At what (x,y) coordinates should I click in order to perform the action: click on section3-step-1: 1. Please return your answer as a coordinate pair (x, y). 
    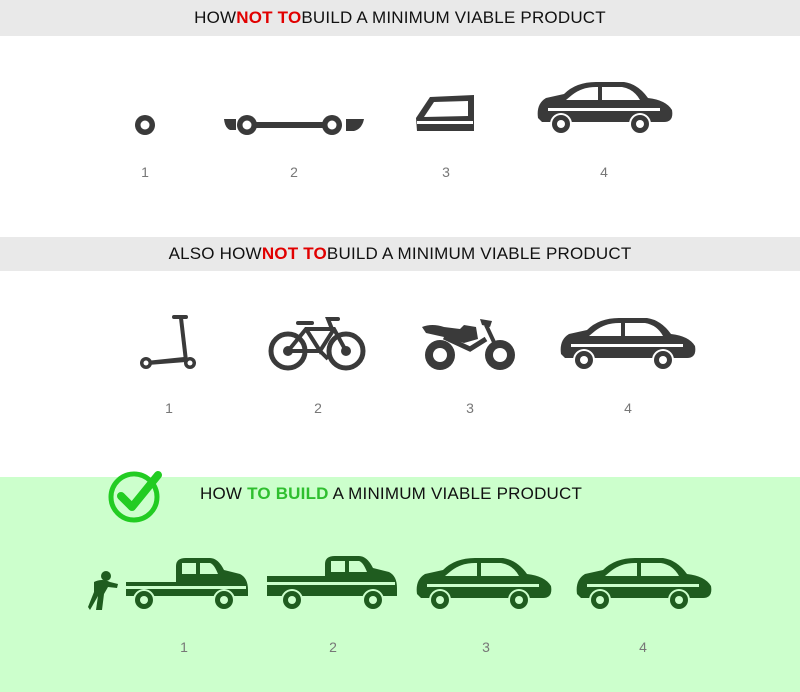
    Looking at the image, I should click on (184, 647).